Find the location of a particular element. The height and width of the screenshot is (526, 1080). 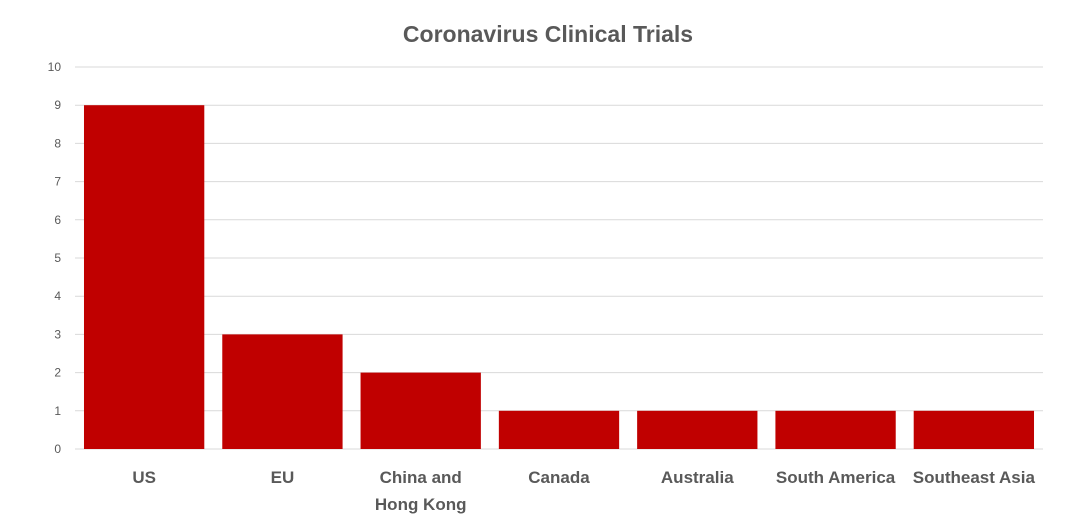

y-tick-label: 2 is located at coordinates (57, 373).